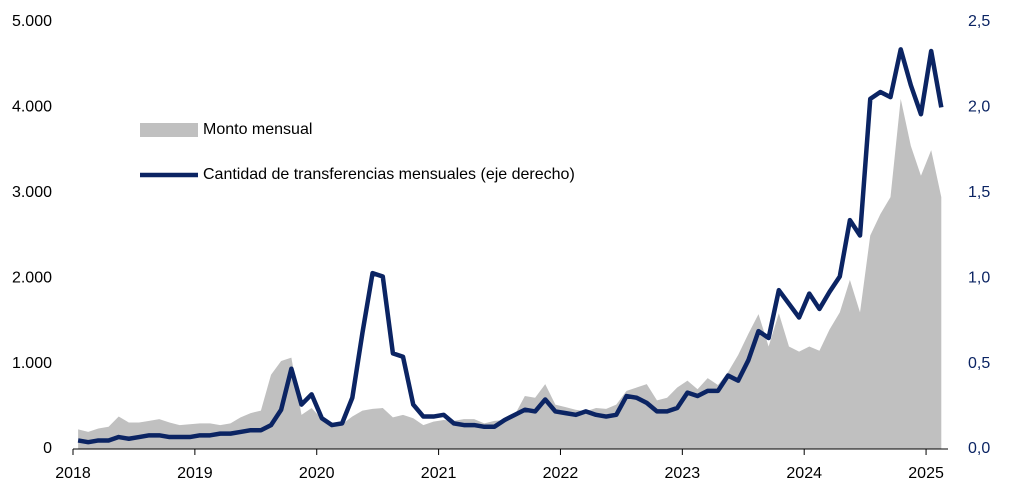 This screenshot has width=1024, height=502. What do you see at coordinates (195, 473) in the screenshot?
I see `x-tick-label: 2019` at bounding box center [195, 473].